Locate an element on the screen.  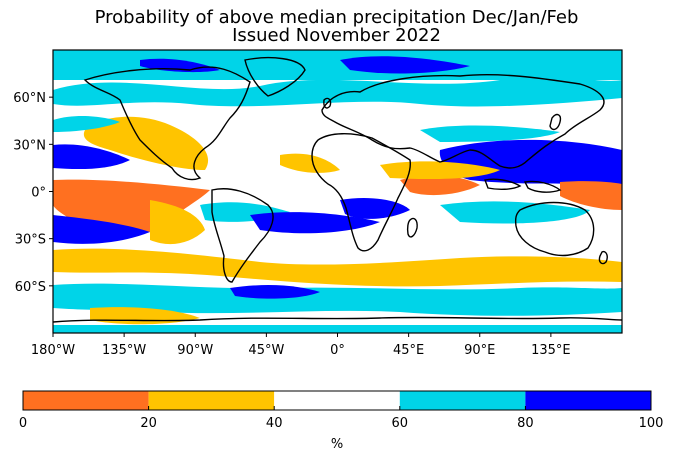
lat-tick-label: 60°N is located at coordinates (29, 98).